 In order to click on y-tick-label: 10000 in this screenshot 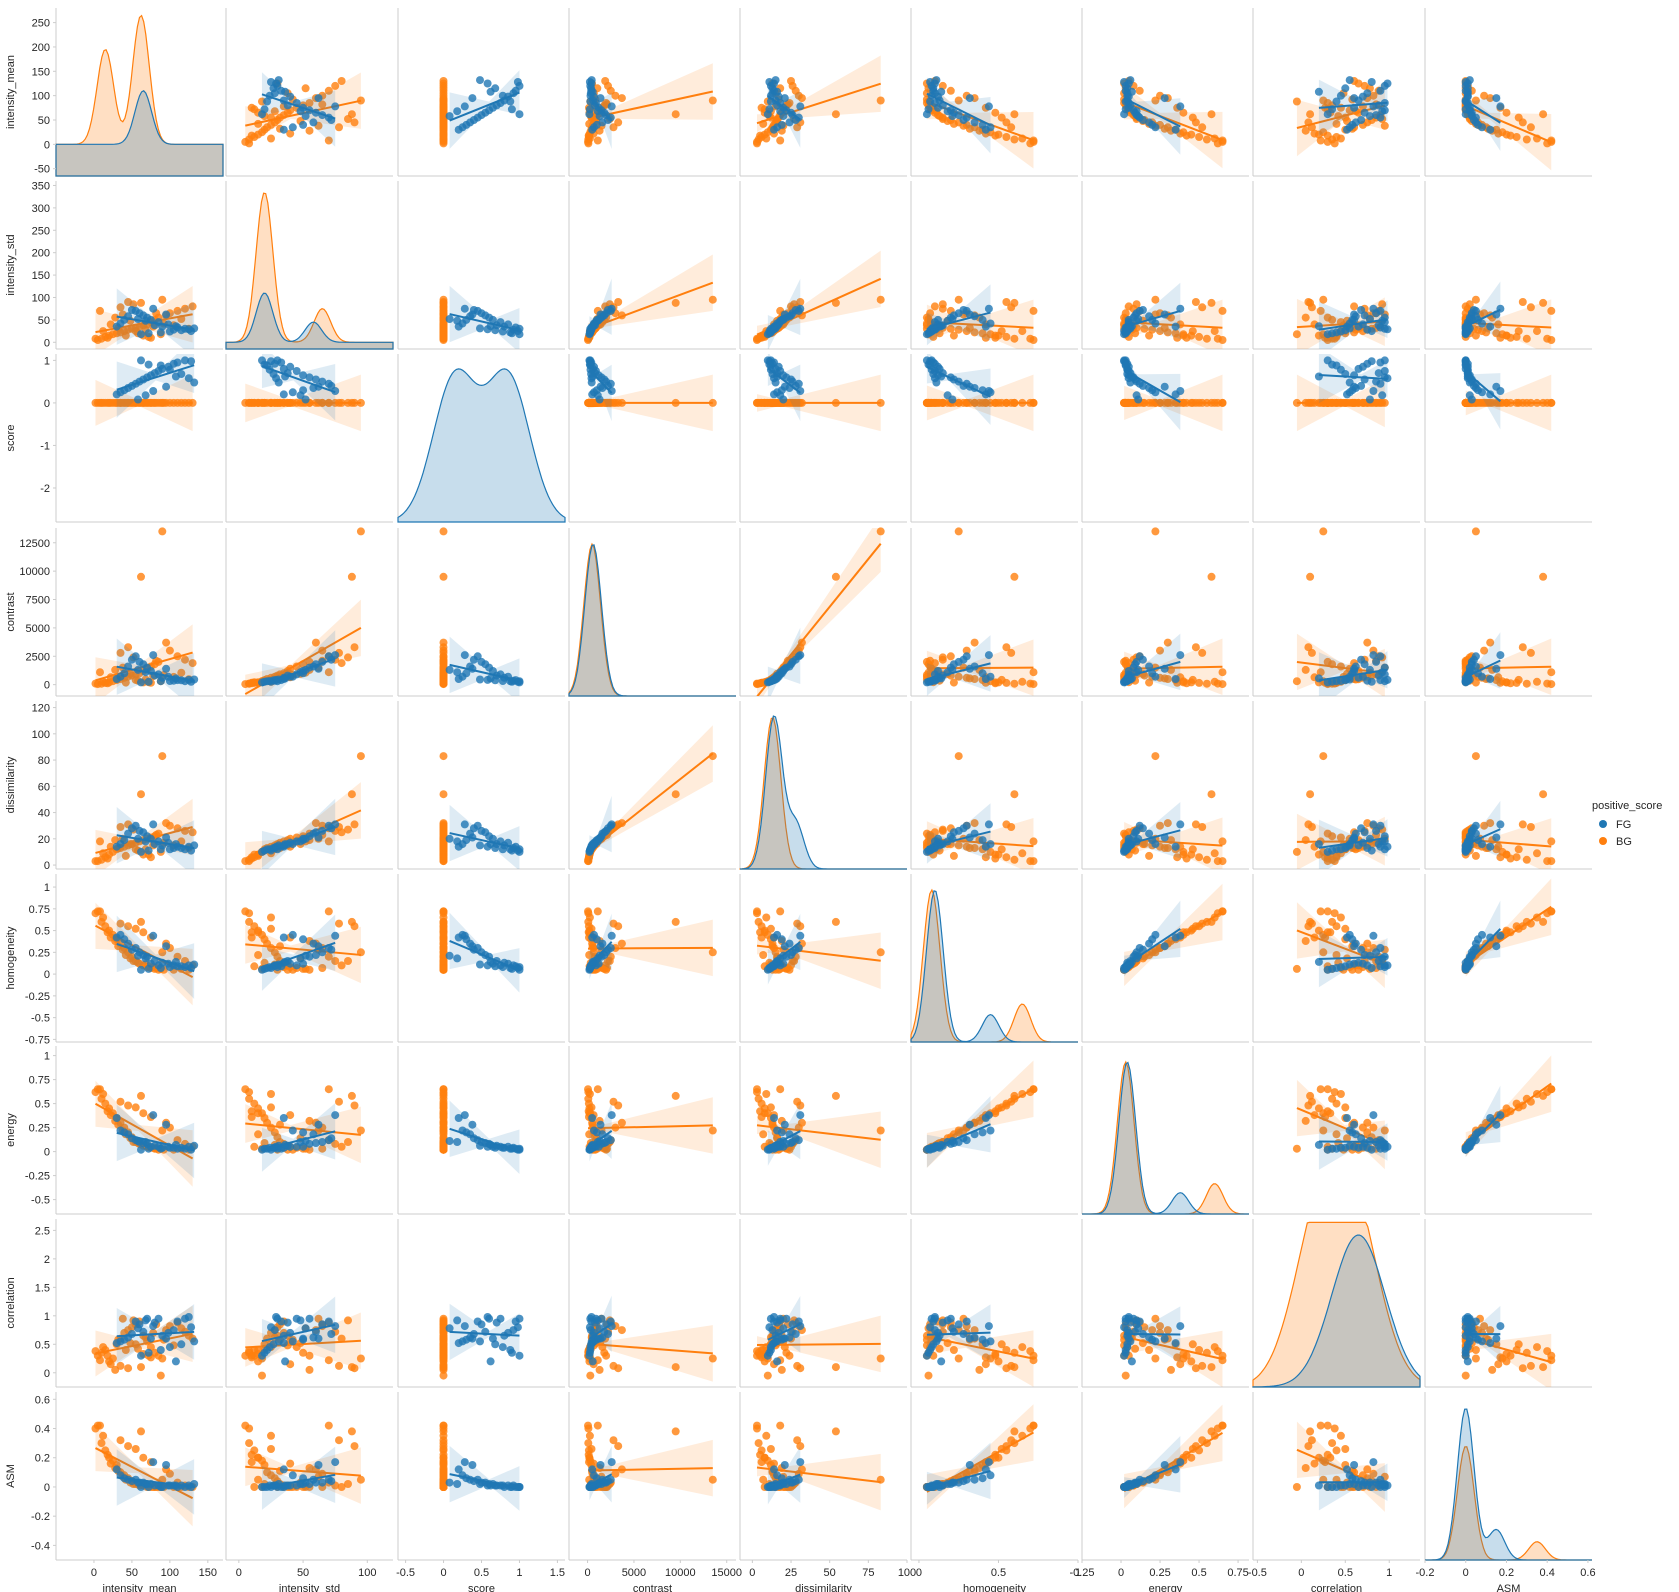, I will do `click(34, 572)`.